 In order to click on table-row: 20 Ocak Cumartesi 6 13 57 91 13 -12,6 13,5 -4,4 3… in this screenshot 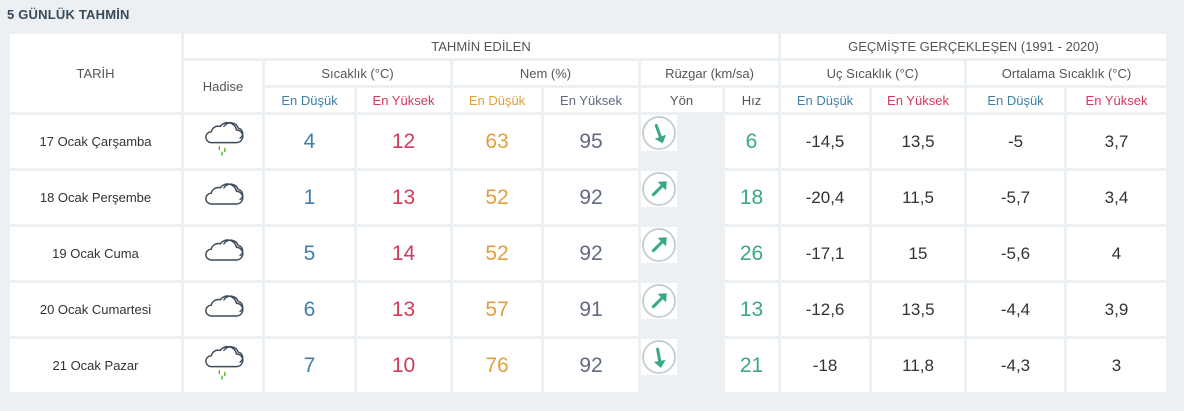, I will do `click(588, 309)`.